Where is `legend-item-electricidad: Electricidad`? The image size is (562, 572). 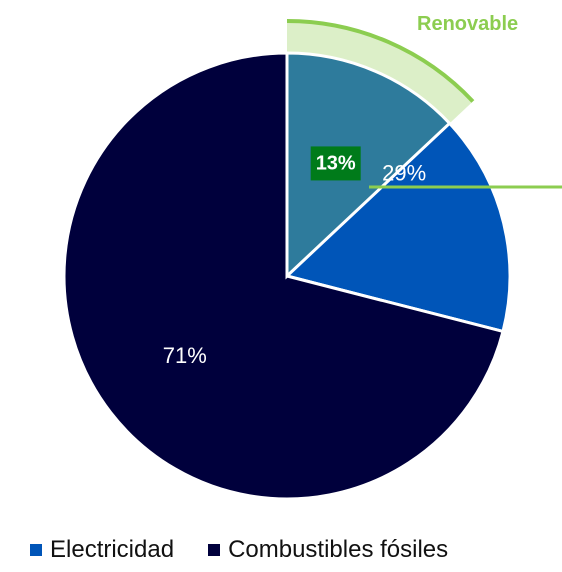 legend-item-electricidad: Electricidad is located at coordinates (102, 550).